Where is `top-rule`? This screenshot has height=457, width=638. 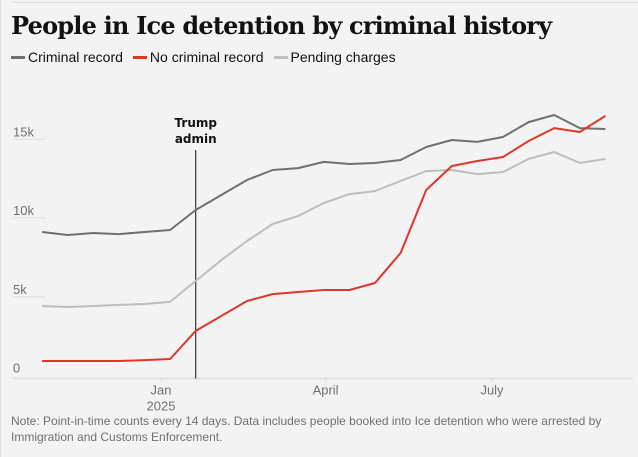 top-rule is located at coordinates (325, 2).